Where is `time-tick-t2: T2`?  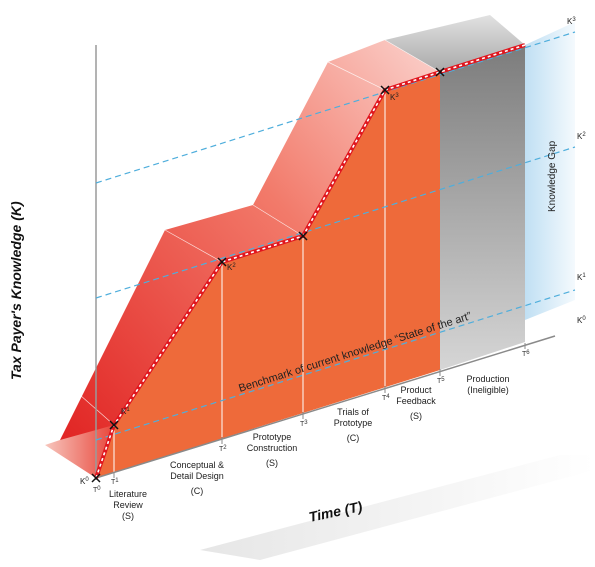
time-tick-t2: T2 is located at coordinates (223, 449).